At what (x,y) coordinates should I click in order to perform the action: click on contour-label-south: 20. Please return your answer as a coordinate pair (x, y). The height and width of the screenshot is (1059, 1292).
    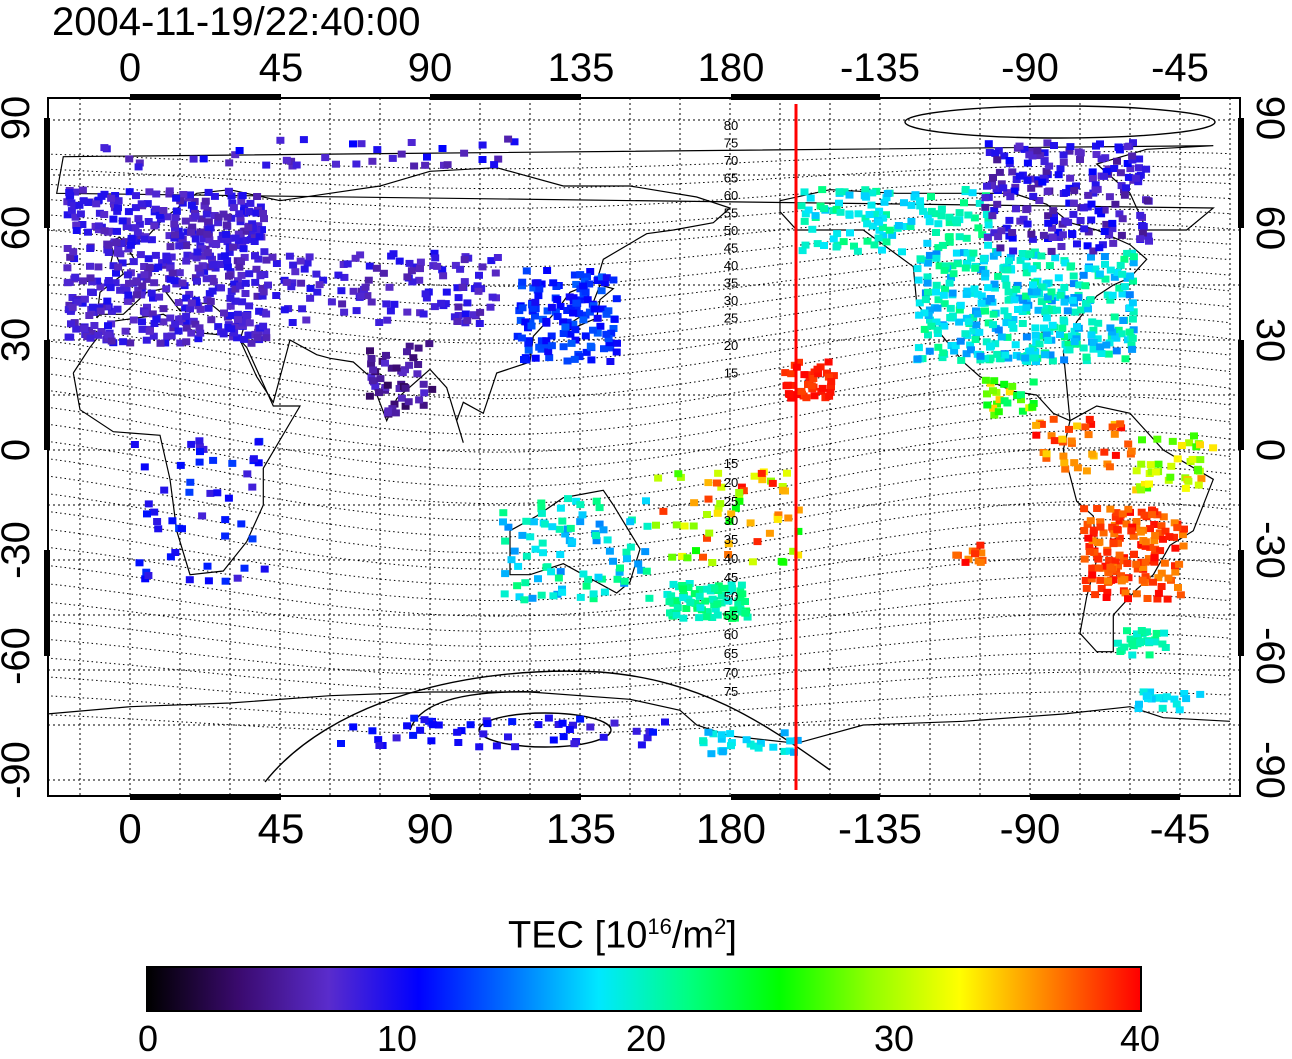
    Looking at the image, I should click on (731, 482).